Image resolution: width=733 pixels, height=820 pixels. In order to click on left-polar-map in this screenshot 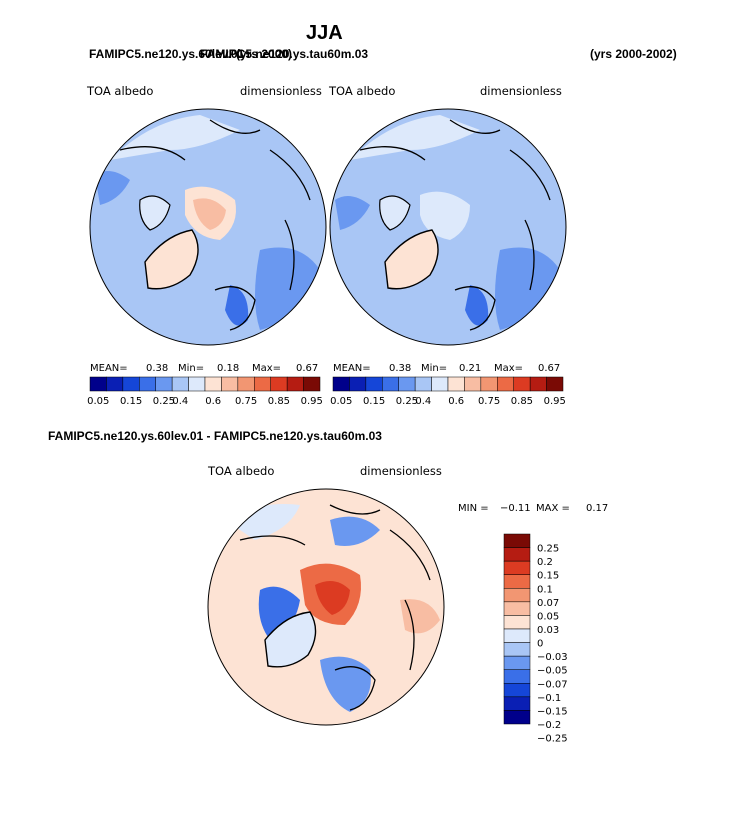, I will do `click(208, 227)`.